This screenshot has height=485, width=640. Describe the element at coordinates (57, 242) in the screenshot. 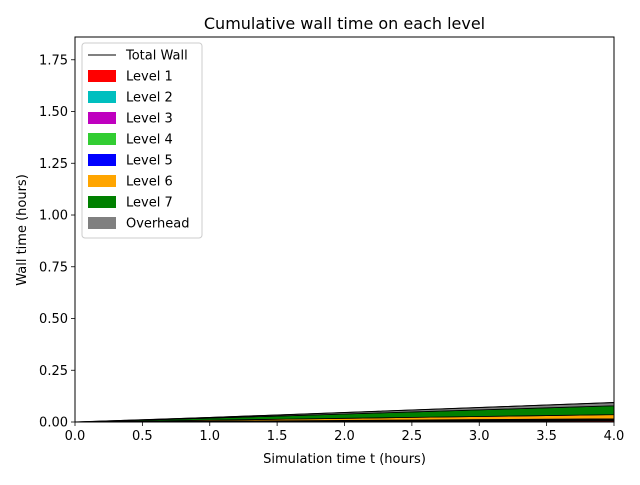

I see `y-axis-ticks: 0.00 0.25 0.50 0.75 1.00 1.25 1.50 1.75` at that location.